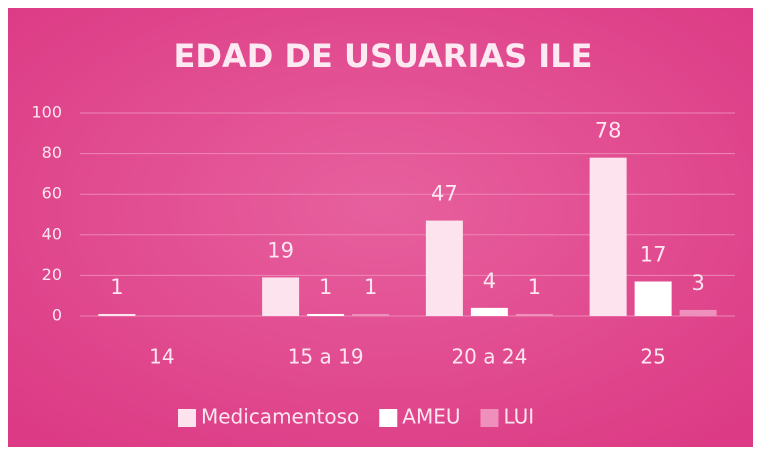 The image size is (761, 455). I want to click on x-tick-label: 25, so click(652, 357).